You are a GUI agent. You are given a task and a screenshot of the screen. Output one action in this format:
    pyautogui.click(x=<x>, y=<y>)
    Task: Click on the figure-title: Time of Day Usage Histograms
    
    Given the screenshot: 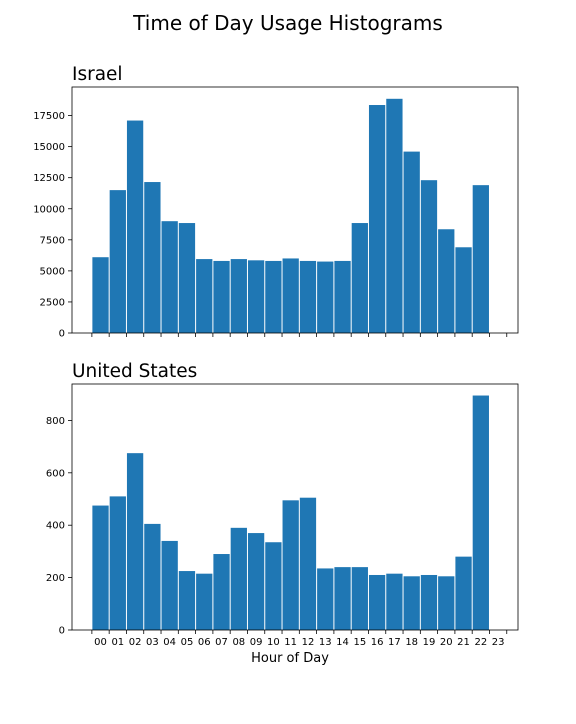 What is the action you would take?
    pyautogui.click(x=287, y=23)
    